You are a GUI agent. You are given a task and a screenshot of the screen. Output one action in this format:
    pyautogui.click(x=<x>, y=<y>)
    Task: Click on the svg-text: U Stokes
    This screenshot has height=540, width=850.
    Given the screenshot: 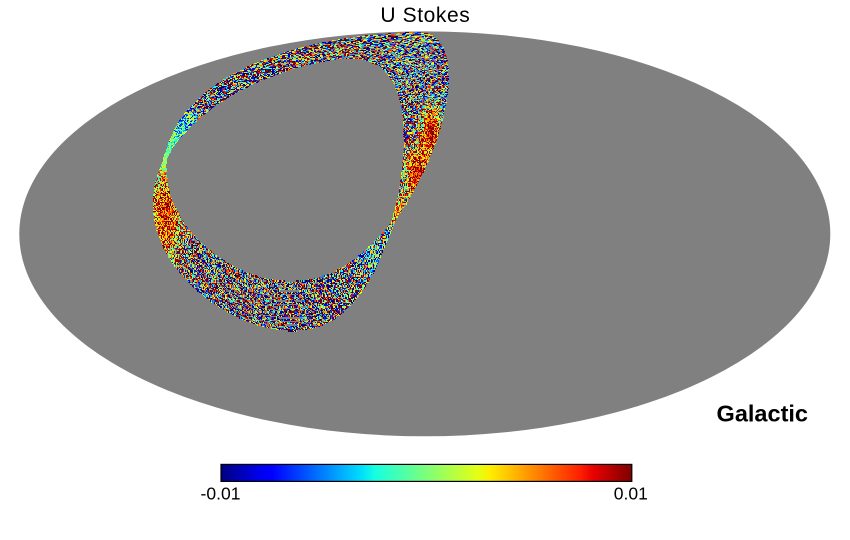 What is the action you would take?
    pyautogui.click(x=425, y=15)
    